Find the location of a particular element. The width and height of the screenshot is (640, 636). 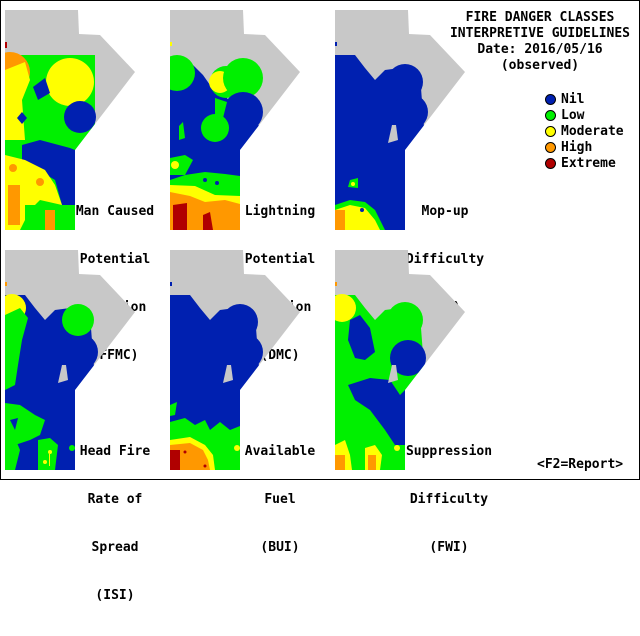

legend-item-low: Low is located at coordinates (584, 115).